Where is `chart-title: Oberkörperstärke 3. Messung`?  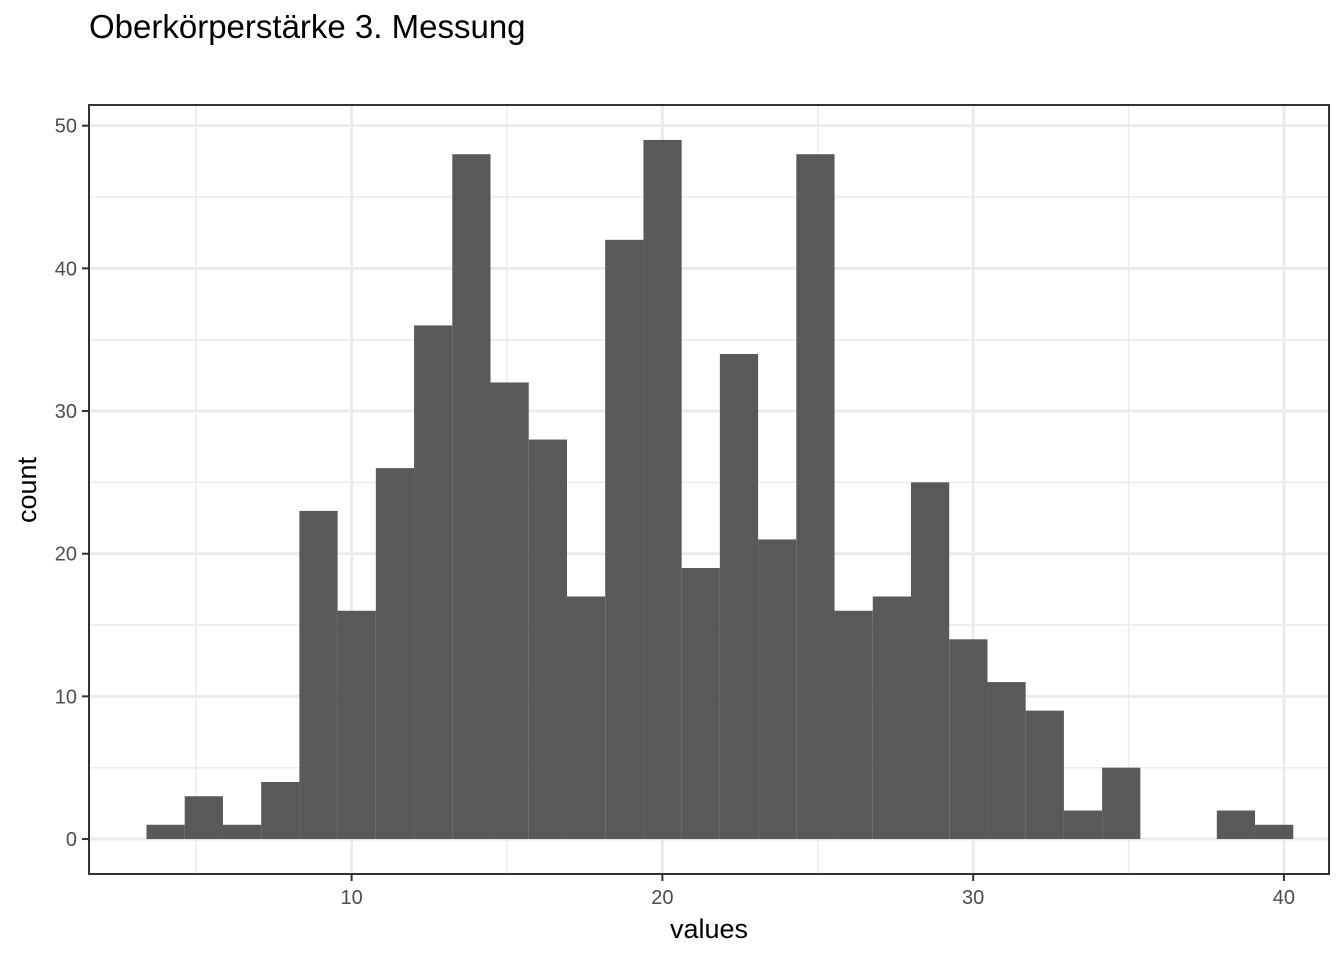
chart-title: Oberkörperstärke 3. Messung is located at coordinates (307, 26).